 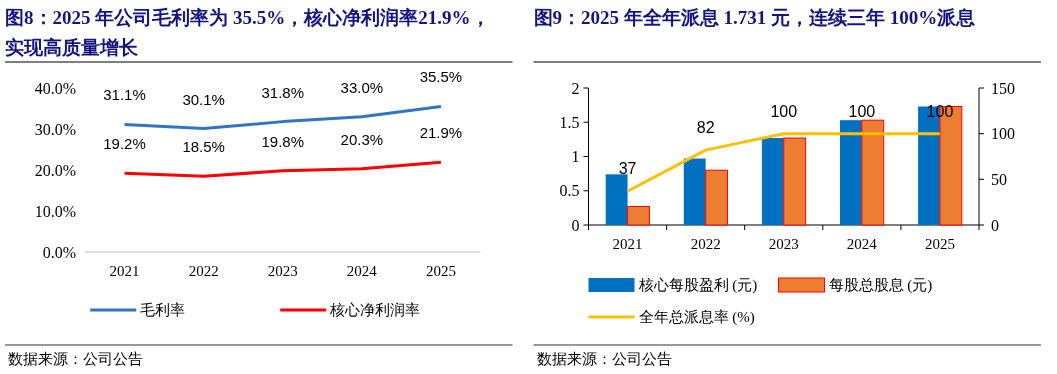 What do you see at coordinates (203, 147) in the screenshot?
I see `data-label: 18.5%` at bounding box center [203, 147].